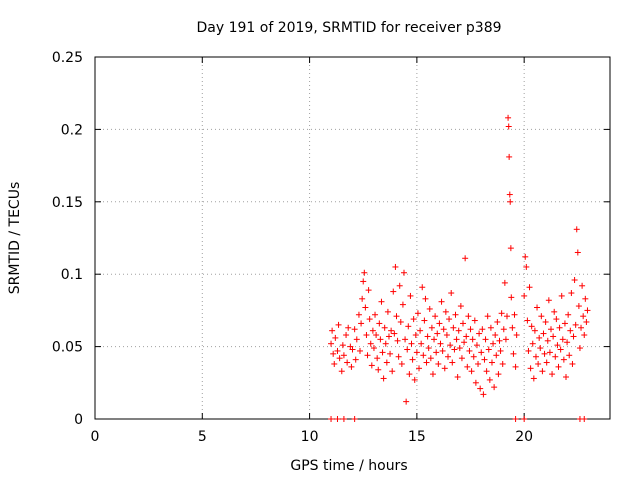 Image resolution: width=640 pixels, height=480 pixels. What do you see at coordinates (348, 466) in the screenshot?
I see `x-axis-label: GPS time / hours` at bounding box center [348, 466].